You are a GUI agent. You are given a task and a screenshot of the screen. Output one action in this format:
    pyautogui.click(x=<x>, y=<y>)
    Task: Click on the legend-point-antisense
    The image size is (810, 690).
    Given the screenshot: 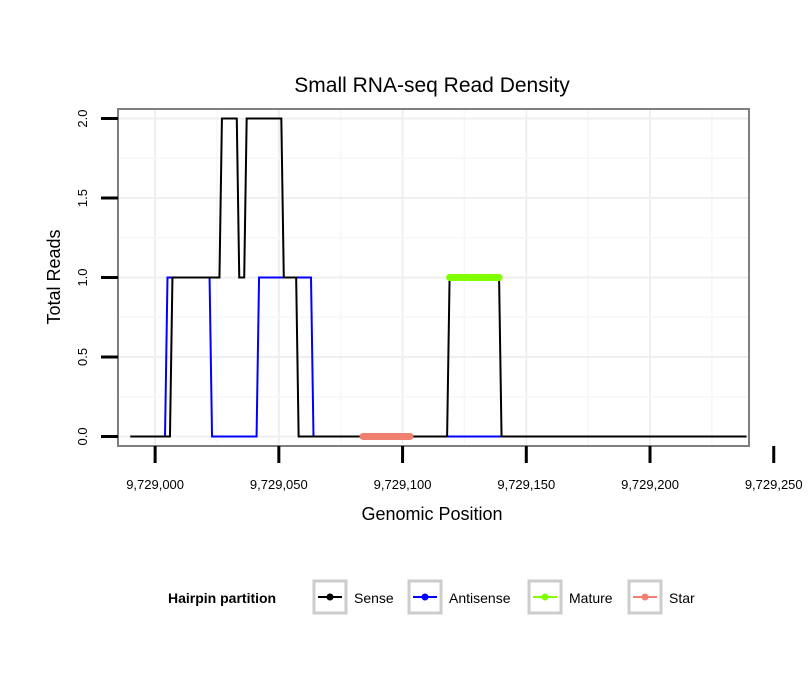 What is the action you would take?
    pyautogui.click(x=425, y=597)
    